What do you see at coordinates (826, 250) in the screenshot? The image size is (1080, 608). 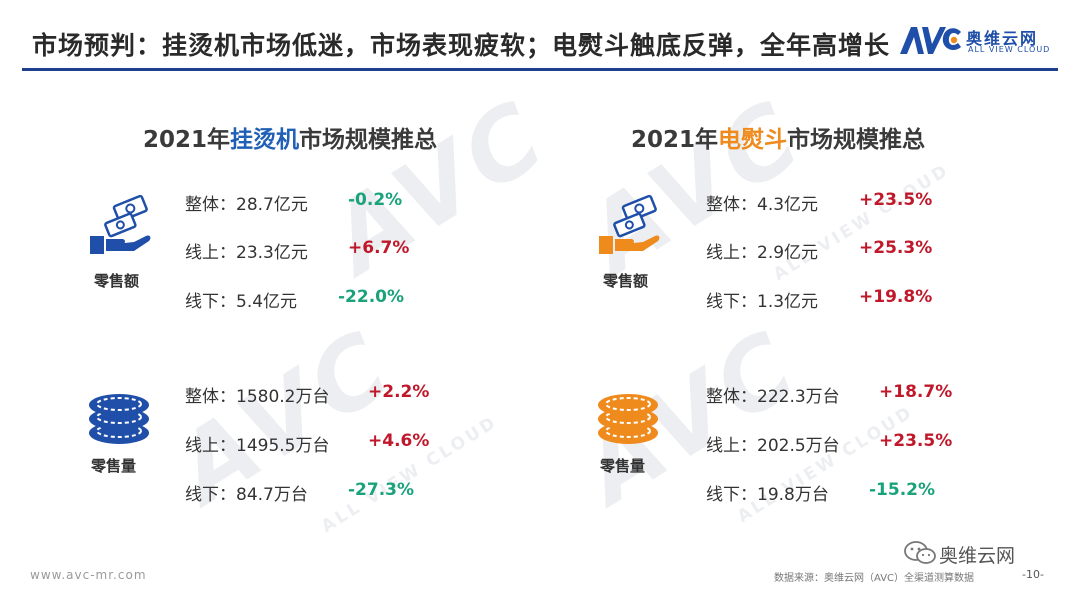 I see `right-value-row-online: 线上：2.9亿元 +25.3%` at bounding box center [826, 250].